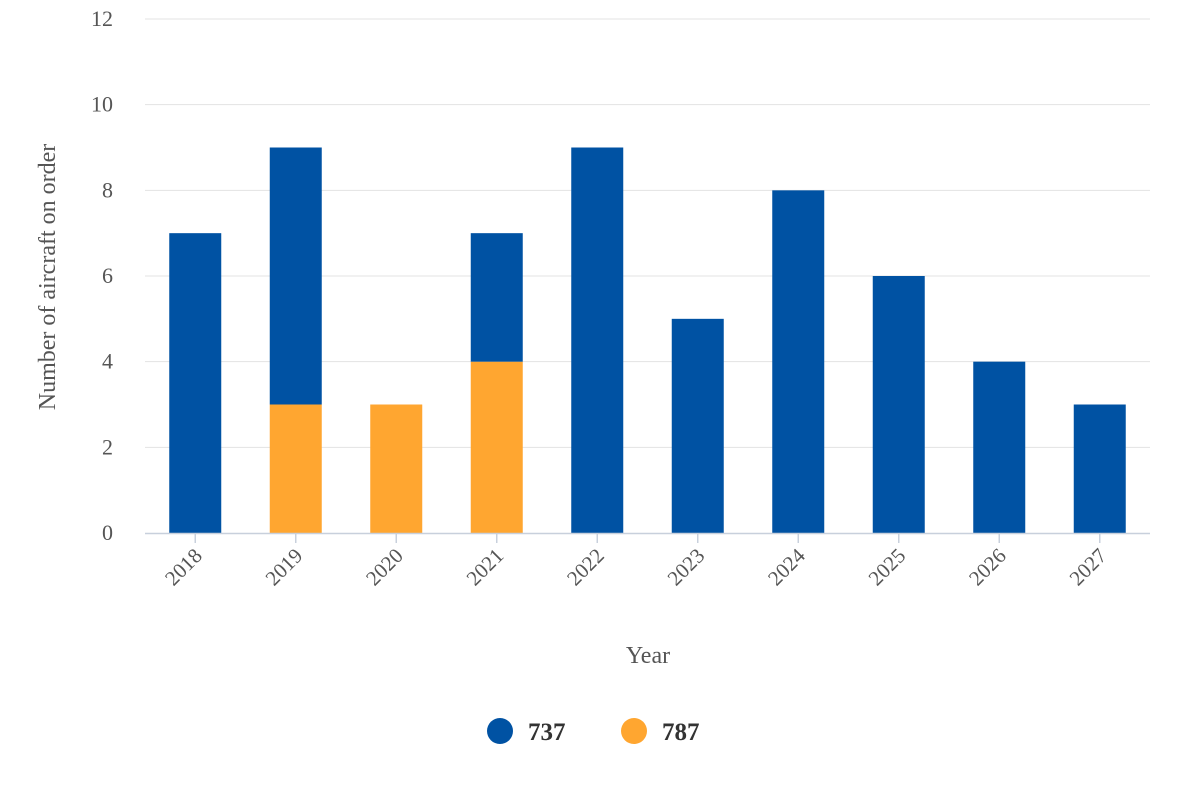 The width and height of the screenshot is (1200, 800). What do you see at coordinates (681, 732) in the screenshot?
I see `legend-label-787: 787` at bounding box center [681, 732].